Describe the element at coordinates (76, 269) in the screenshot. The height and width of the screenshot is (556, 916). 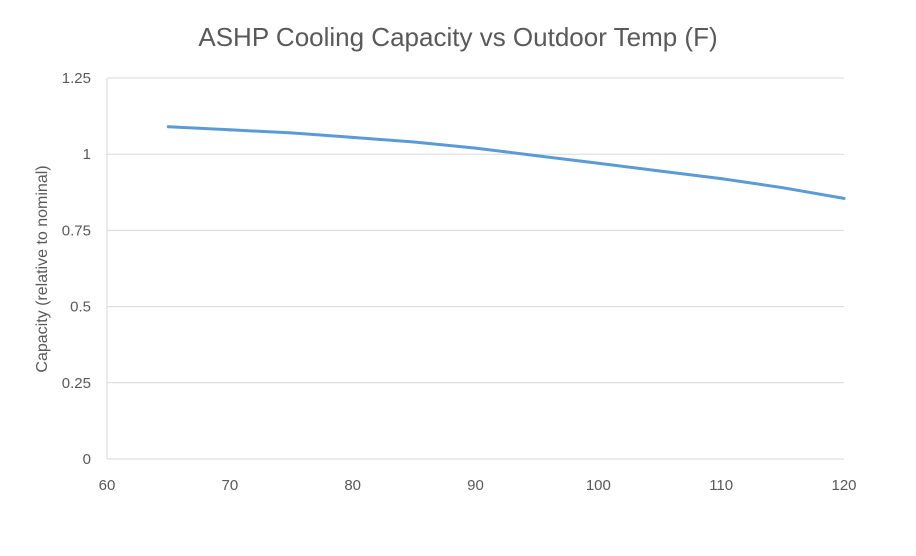
I see `y-axis-ticks: 0 0.25 0.5 0.75 1 1.25` at that location.